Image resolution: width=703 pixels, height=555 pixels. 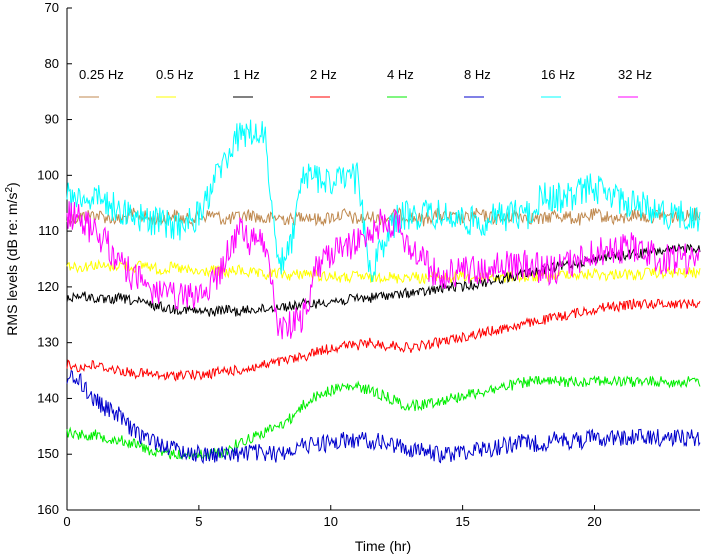 I want to click on x-tick-label: 20, so click(x=594, y=521).